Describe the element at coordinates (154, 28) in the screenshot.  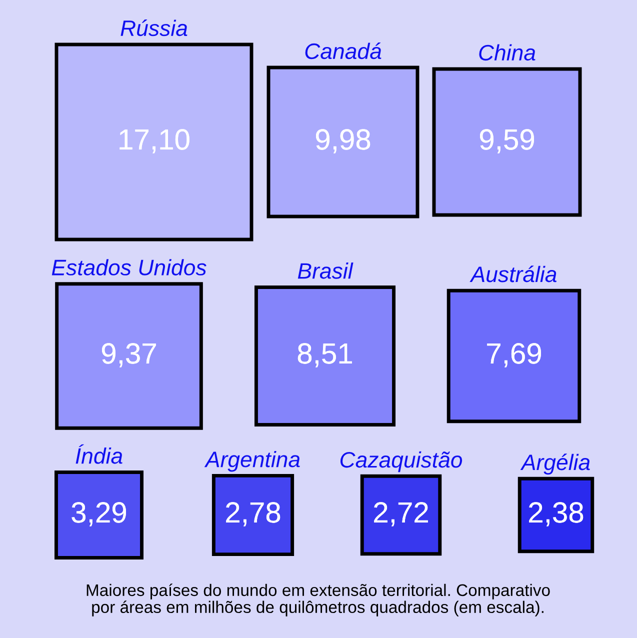
I see `category-label: Rússia` at that location.